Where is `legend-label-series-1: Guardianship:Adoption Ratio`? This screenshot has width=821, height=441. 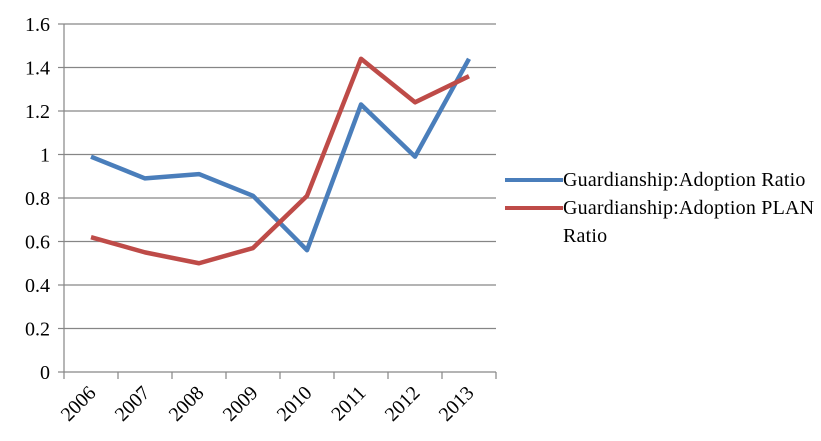
legend-label-series-1: Guardianship:Adoption Ratio is located at coordinates (684, 180).